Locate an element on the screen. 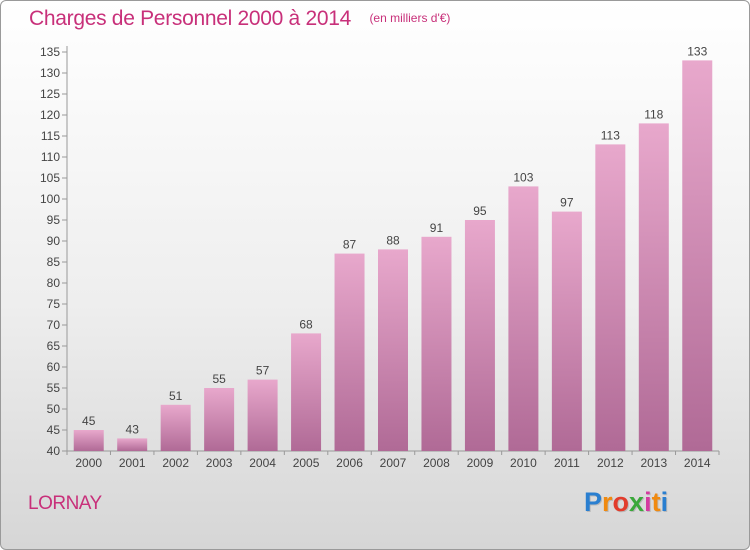 The height and width of the screenshot is (550, 750). data-label: 97 is located at coordinates (567, 203).